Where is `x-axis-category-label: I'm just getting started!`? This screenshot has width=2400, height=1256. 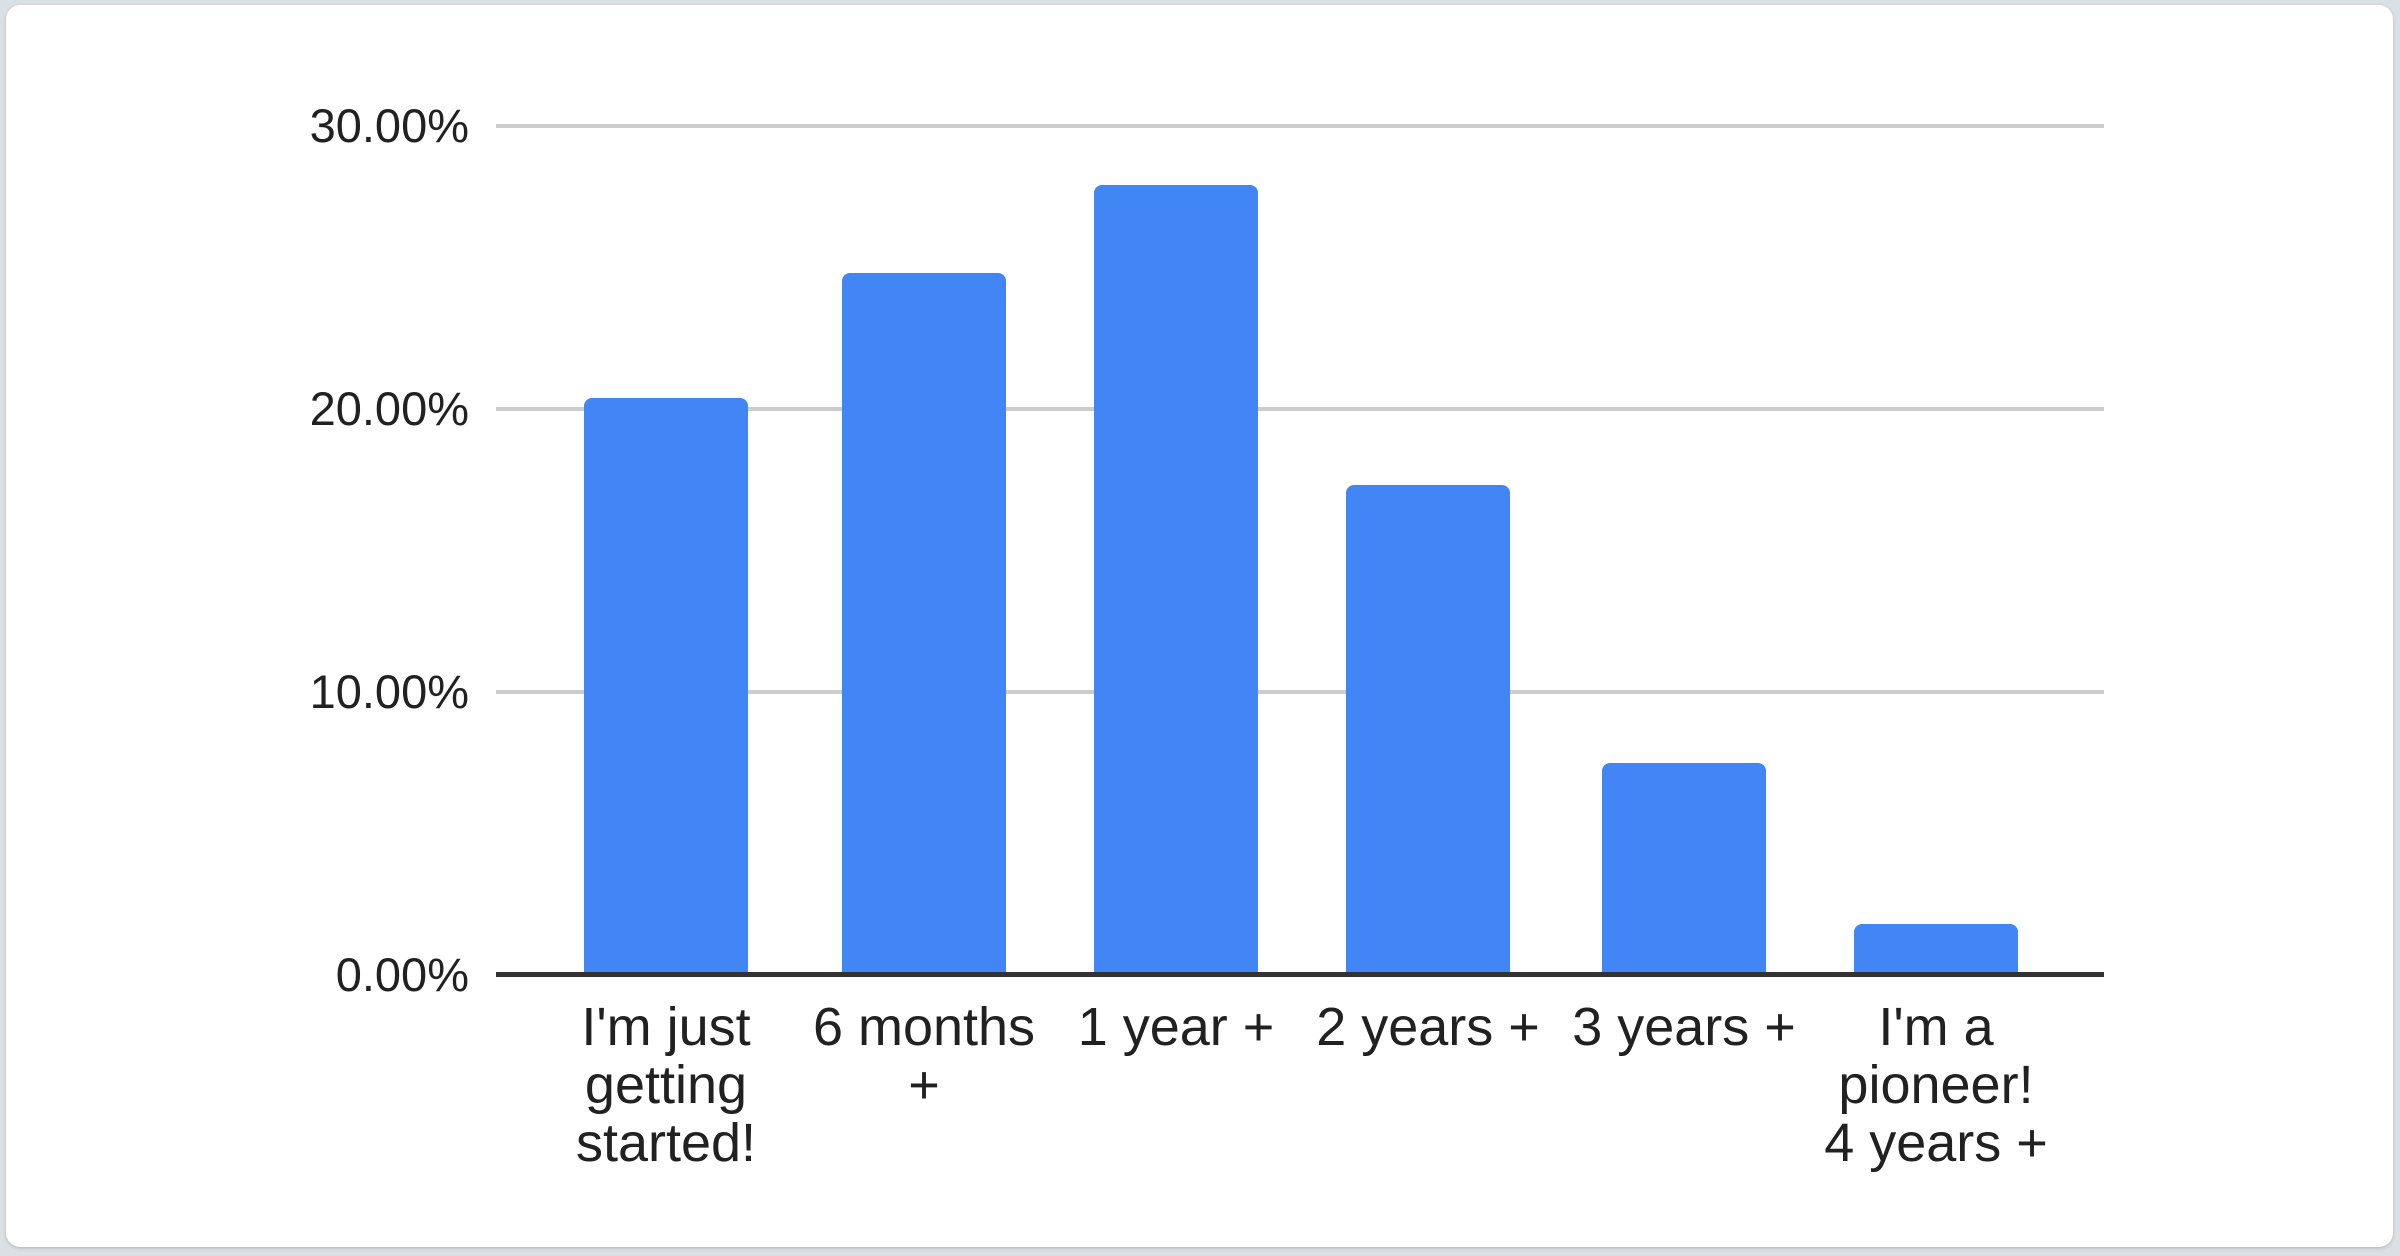 x-axis-category-label: I'm just getting started! is located at coordinates (666, 1085).